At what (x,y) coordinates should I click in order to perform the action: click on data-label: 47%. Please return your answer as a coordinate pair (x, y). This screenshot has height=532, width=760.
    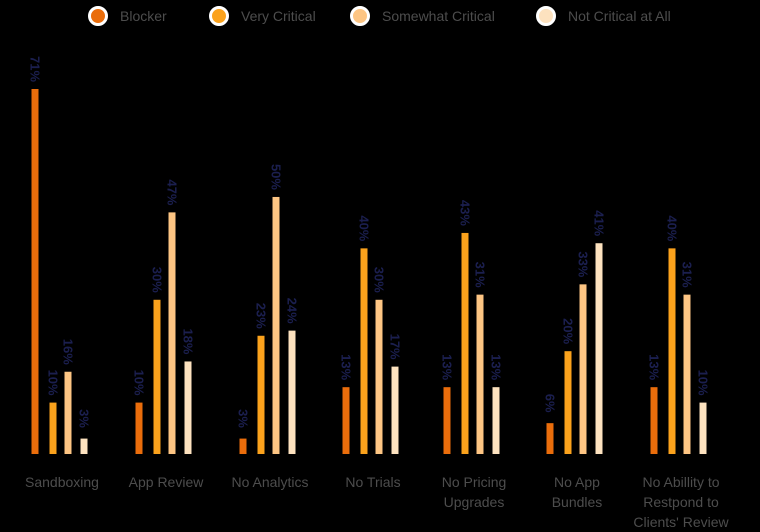
    Looking at the image, I should click on (172, 192).